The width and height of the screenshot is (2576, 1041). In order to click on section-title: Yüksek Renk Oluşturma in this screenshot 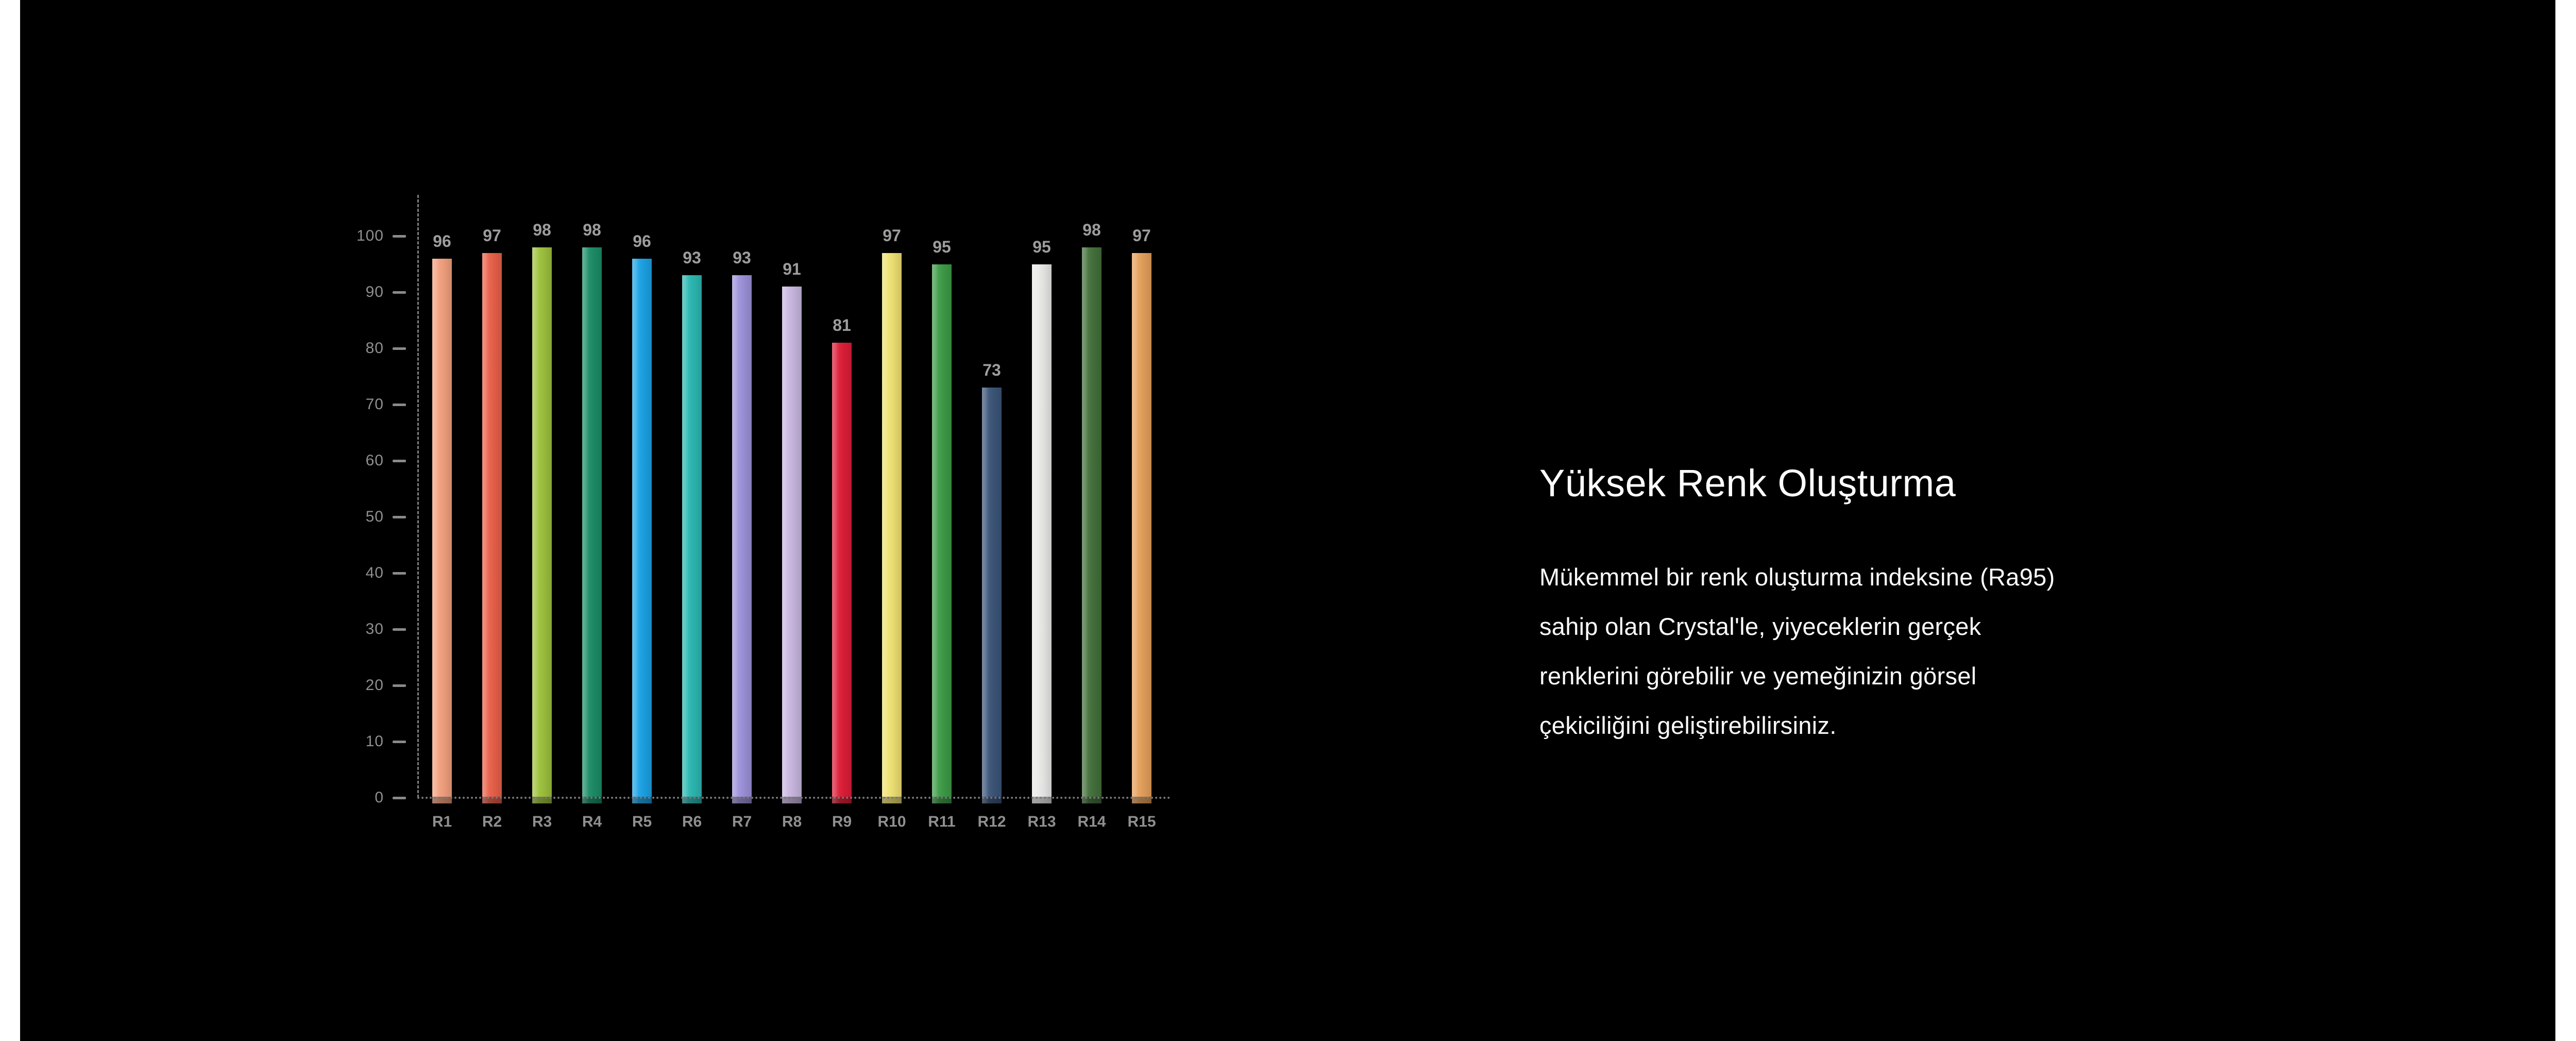, I will do `click(1747, 484)`.